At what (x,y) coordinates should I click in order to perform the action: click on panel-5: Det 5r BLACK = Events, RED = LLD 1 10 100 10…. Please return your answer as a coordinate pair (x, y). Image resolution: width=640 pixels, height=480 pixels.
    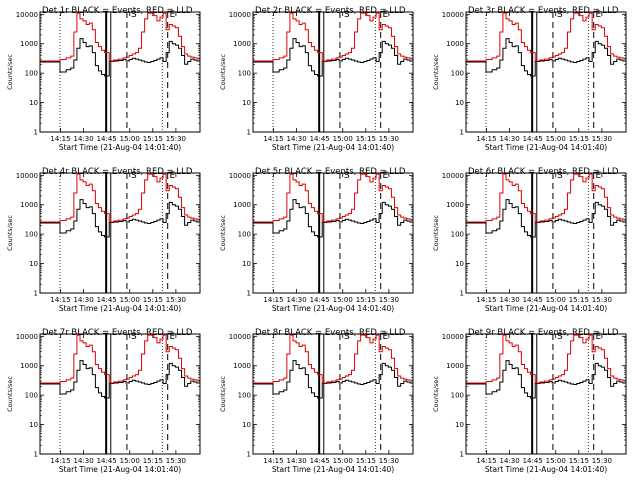
    Looking at the image, I should click on (316, 240).